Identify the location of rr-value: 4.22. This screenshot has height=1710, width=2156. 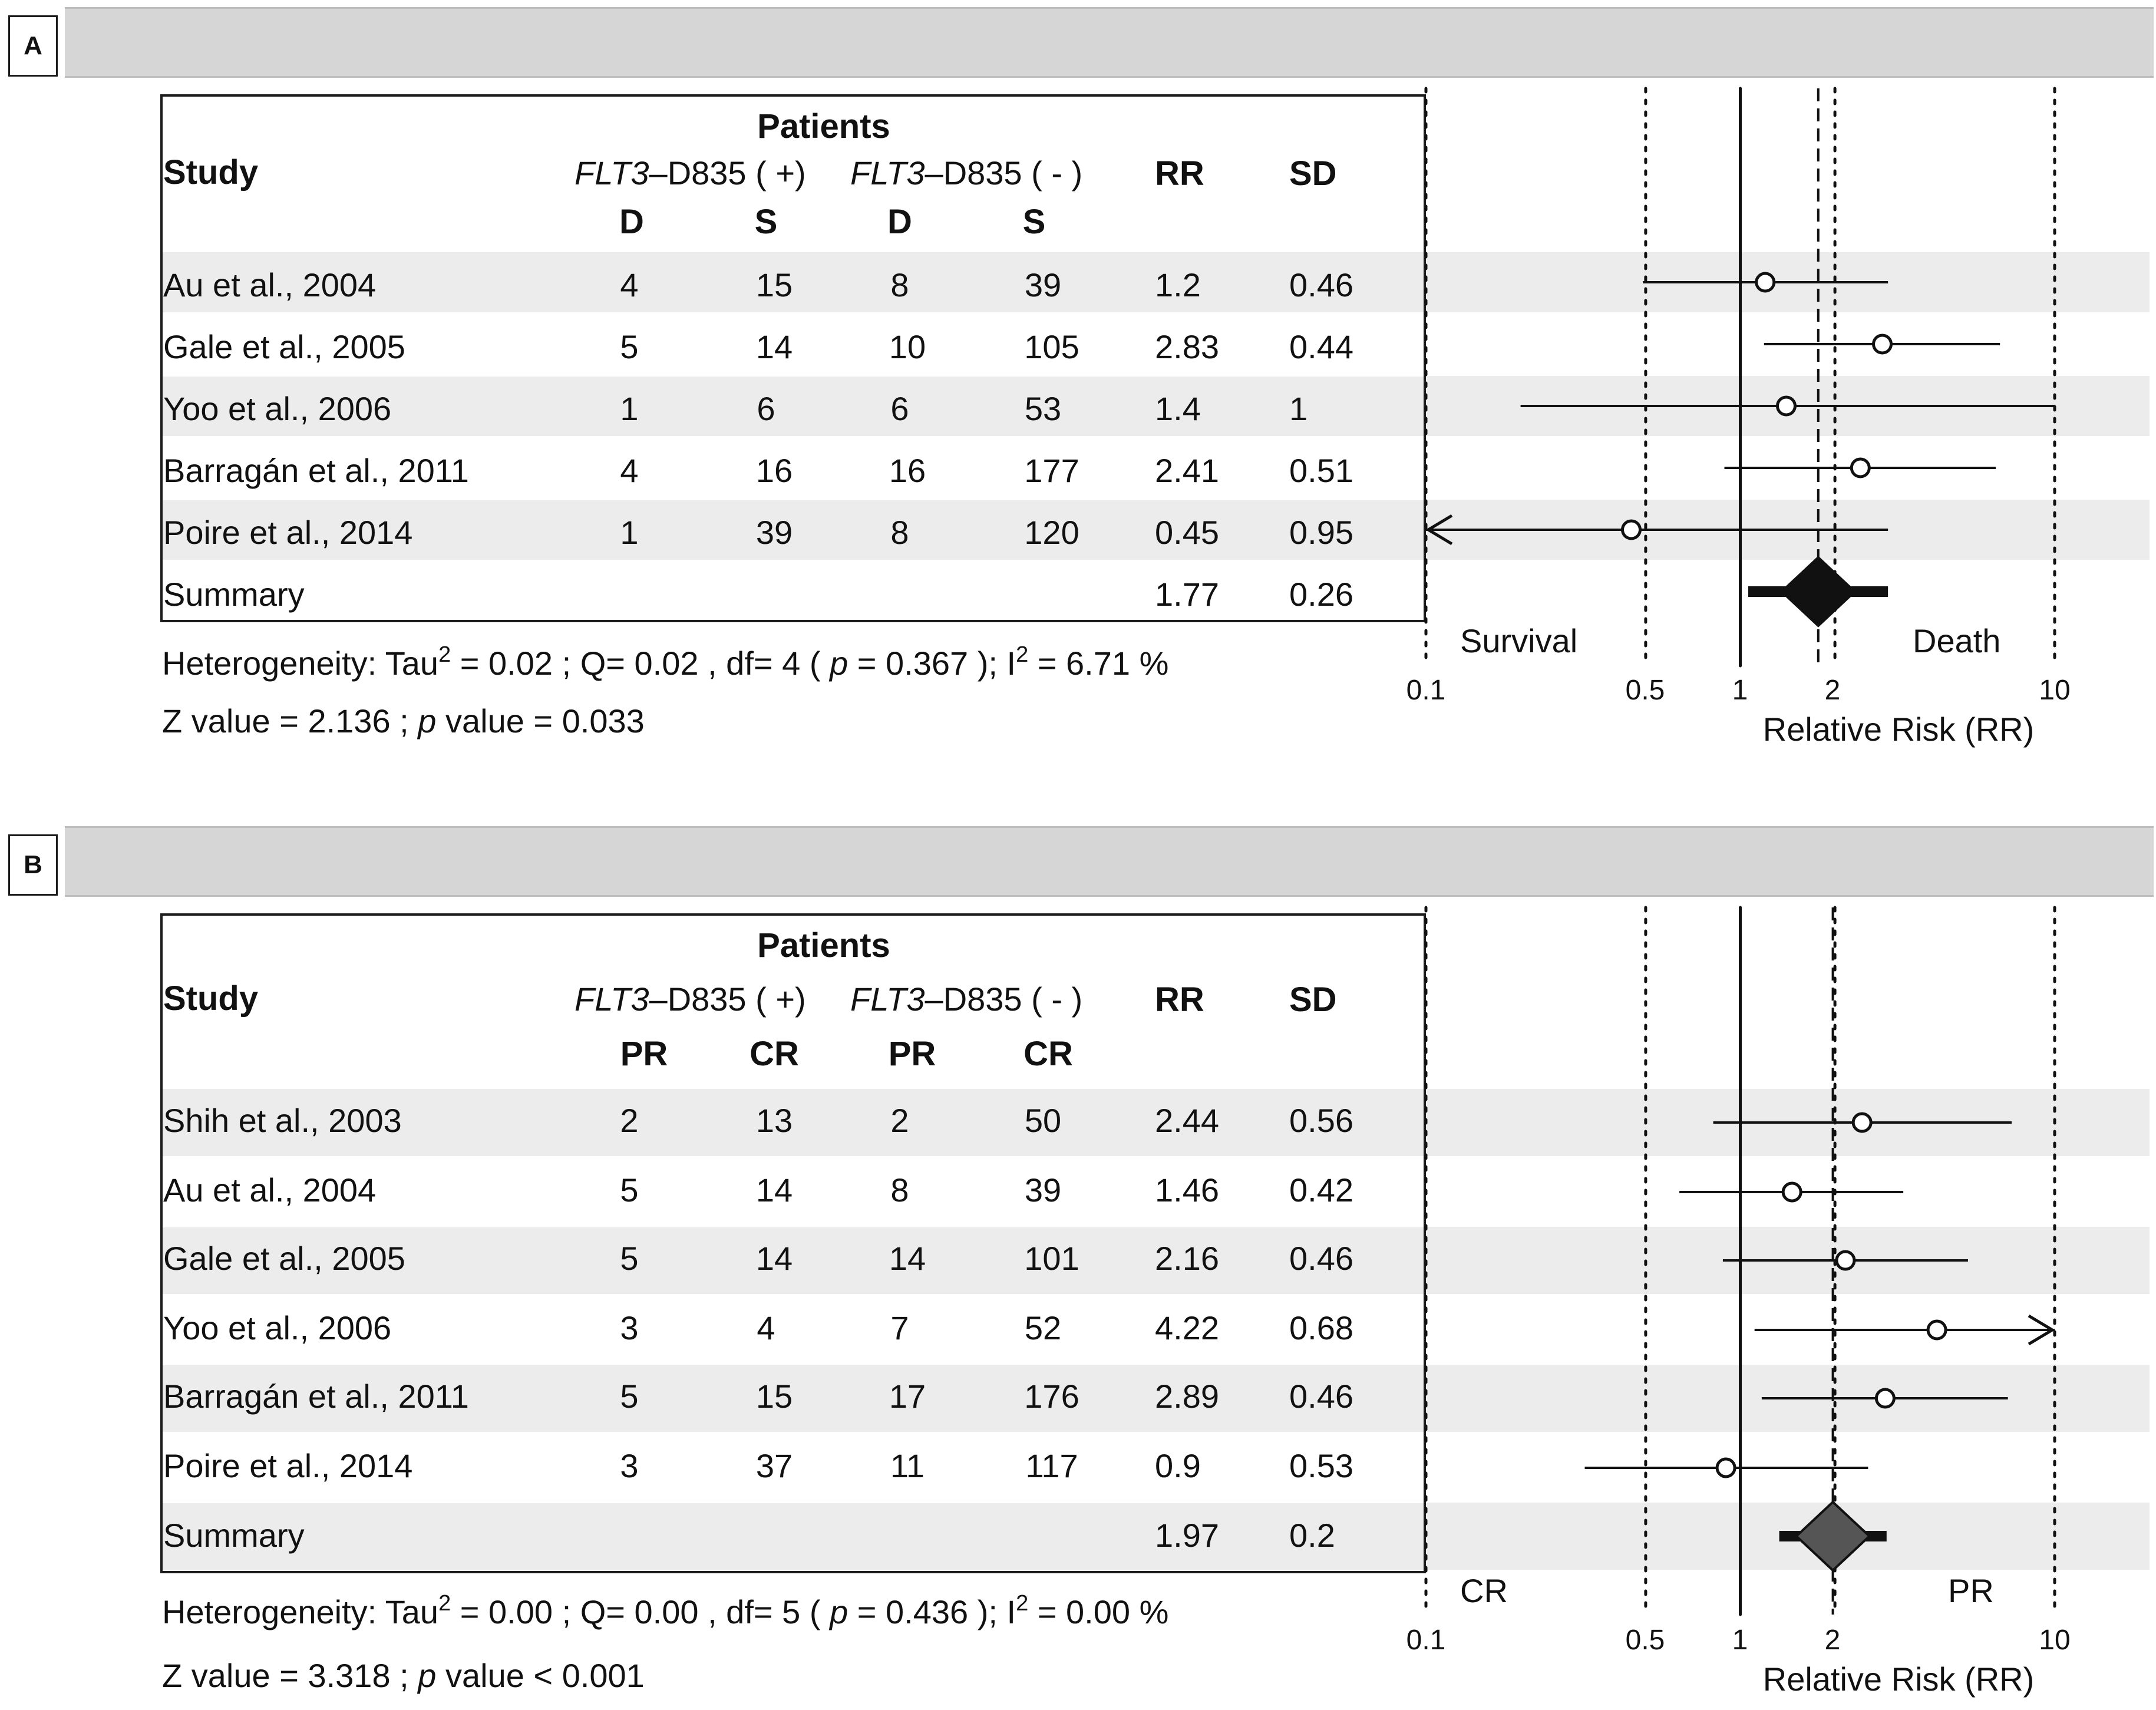
(1187, 1328).